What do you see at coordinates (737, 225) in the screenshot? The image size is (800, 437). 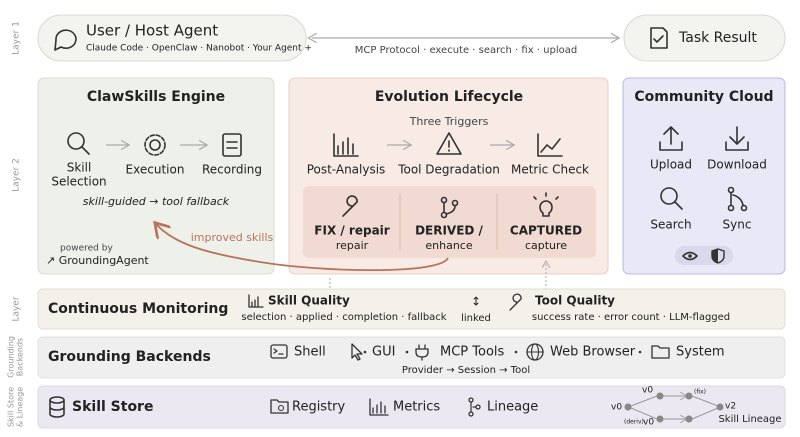 I see `cloud-action: Sync` at bounding box center [737, 225].